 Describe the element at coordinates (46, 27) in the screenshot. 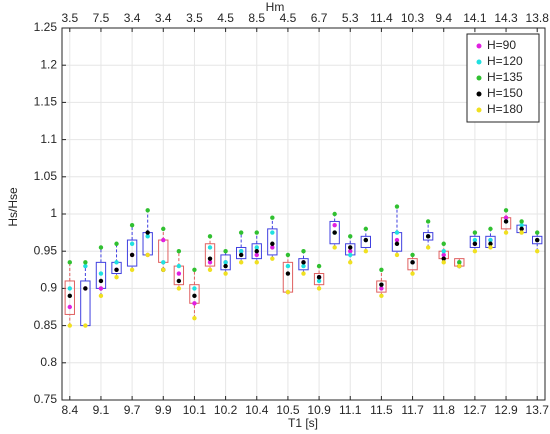

I see `y-tick-label: 1.25` at that location.